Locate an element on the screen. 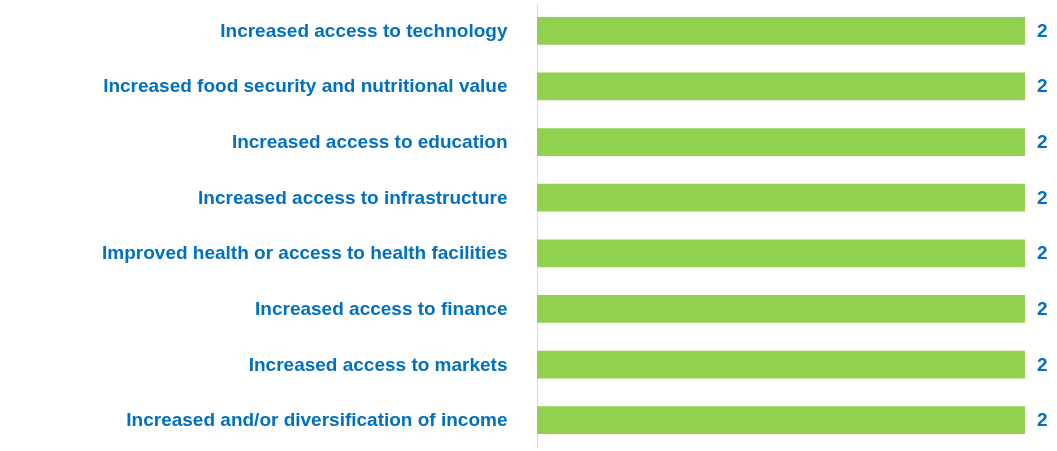 This screenshot has height=451, width=1057. y-tick-label: Increased food security and nutritional value is located at coordinates (305, 86).